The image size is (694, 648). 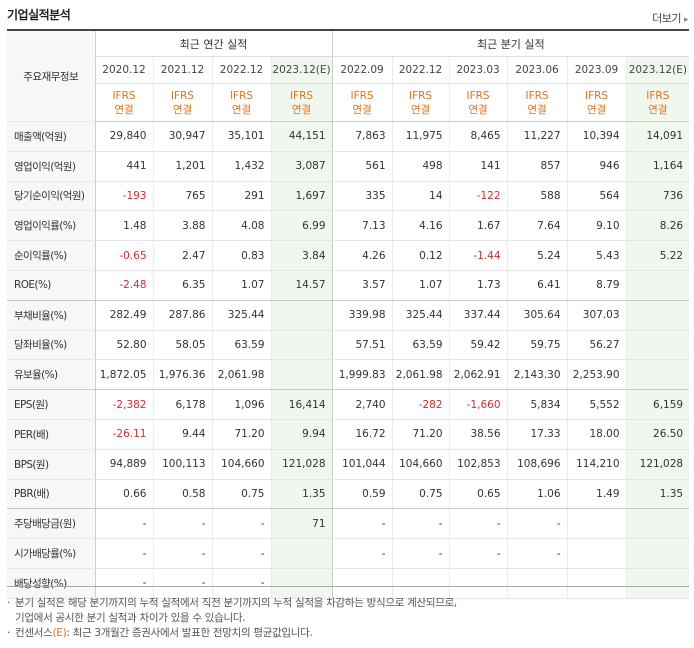 I want to click on row-label: BPS(원), so click(x=51, y=464).